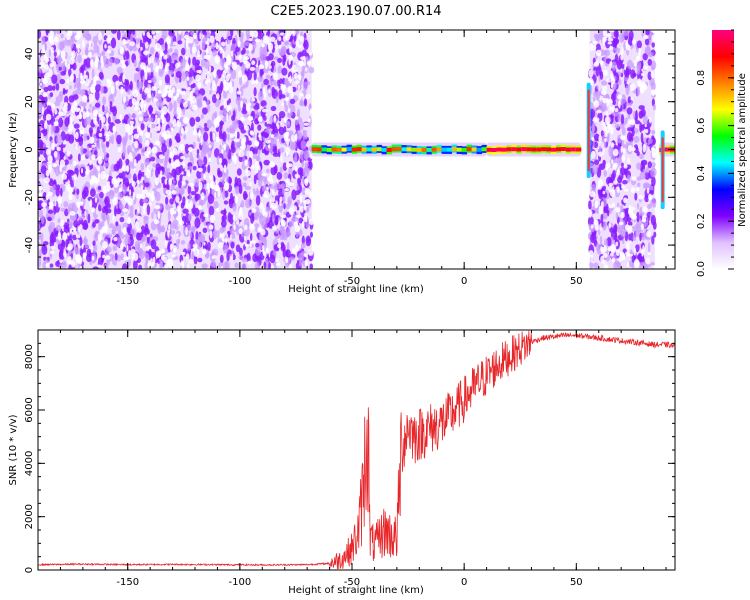 The image size is (750, 600). Describe the element at coordinates (588, 130) in the screenshot. I see `spike-core` at that location.